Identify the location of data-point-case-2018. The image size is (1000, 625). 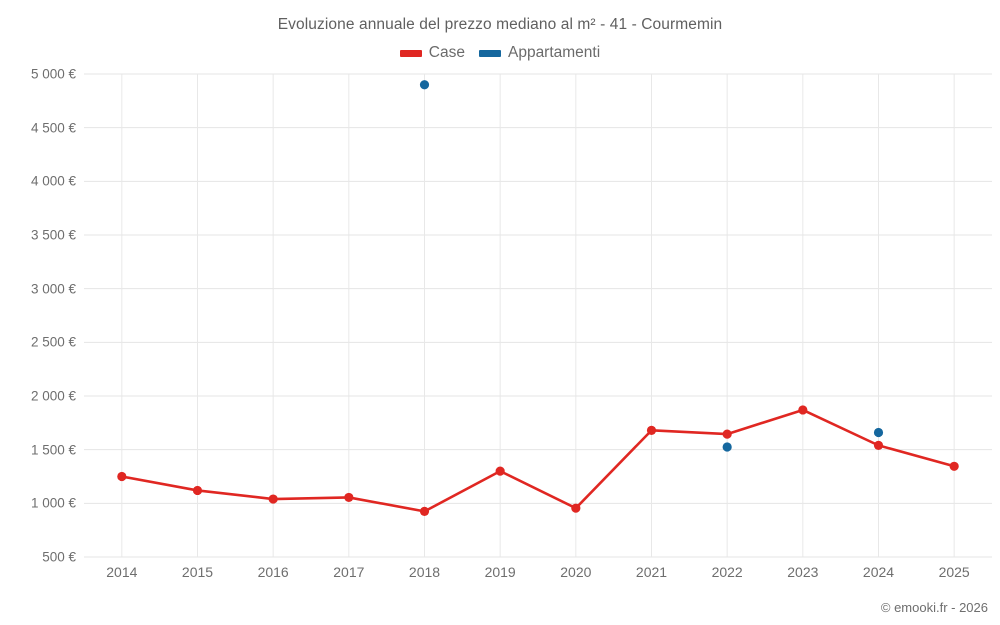
(424, 511).